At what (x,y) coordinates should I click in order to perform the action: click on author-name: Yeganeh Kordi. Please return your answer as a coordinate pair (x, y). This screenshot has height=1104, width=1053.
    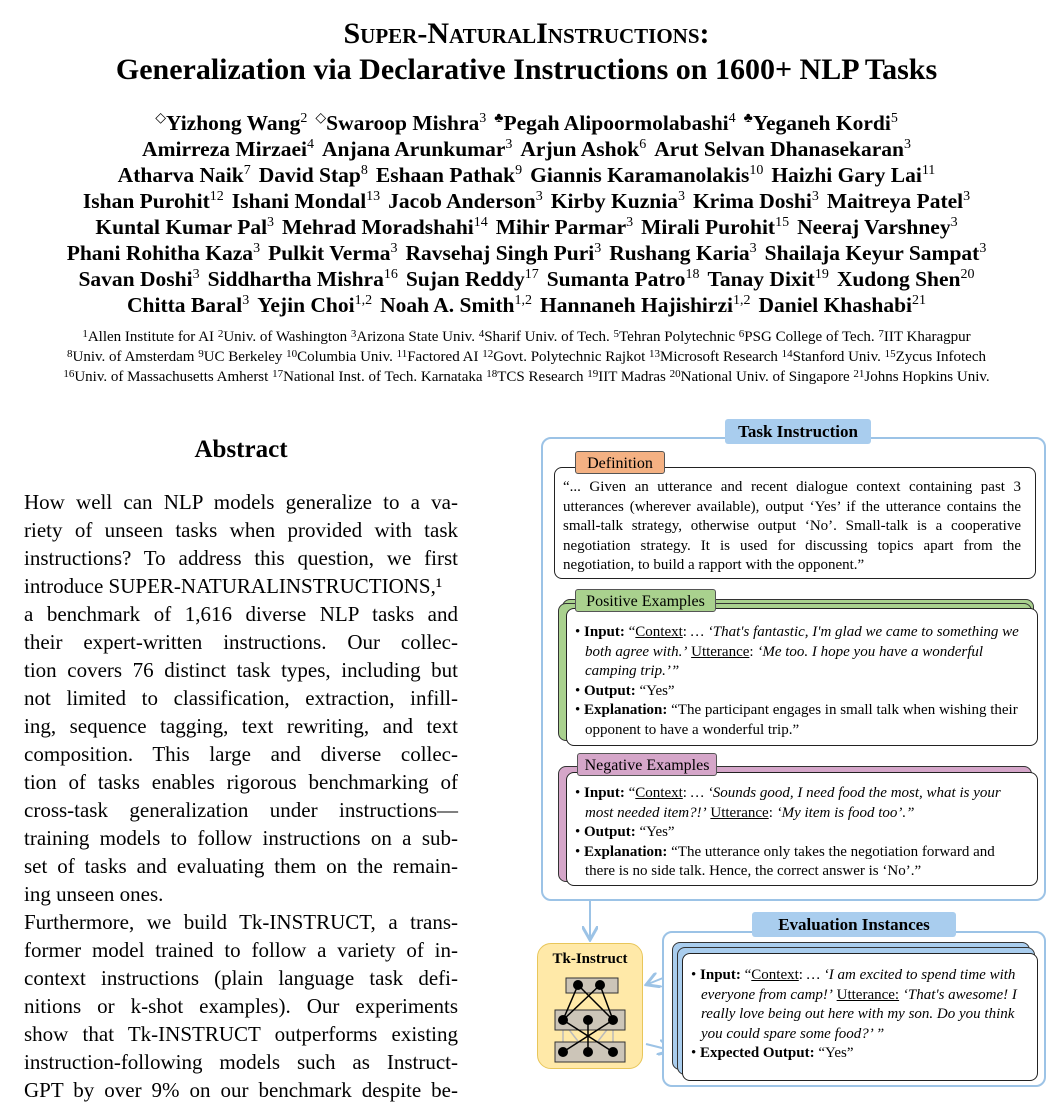
    Looking at the image, I should click on (821, 123).